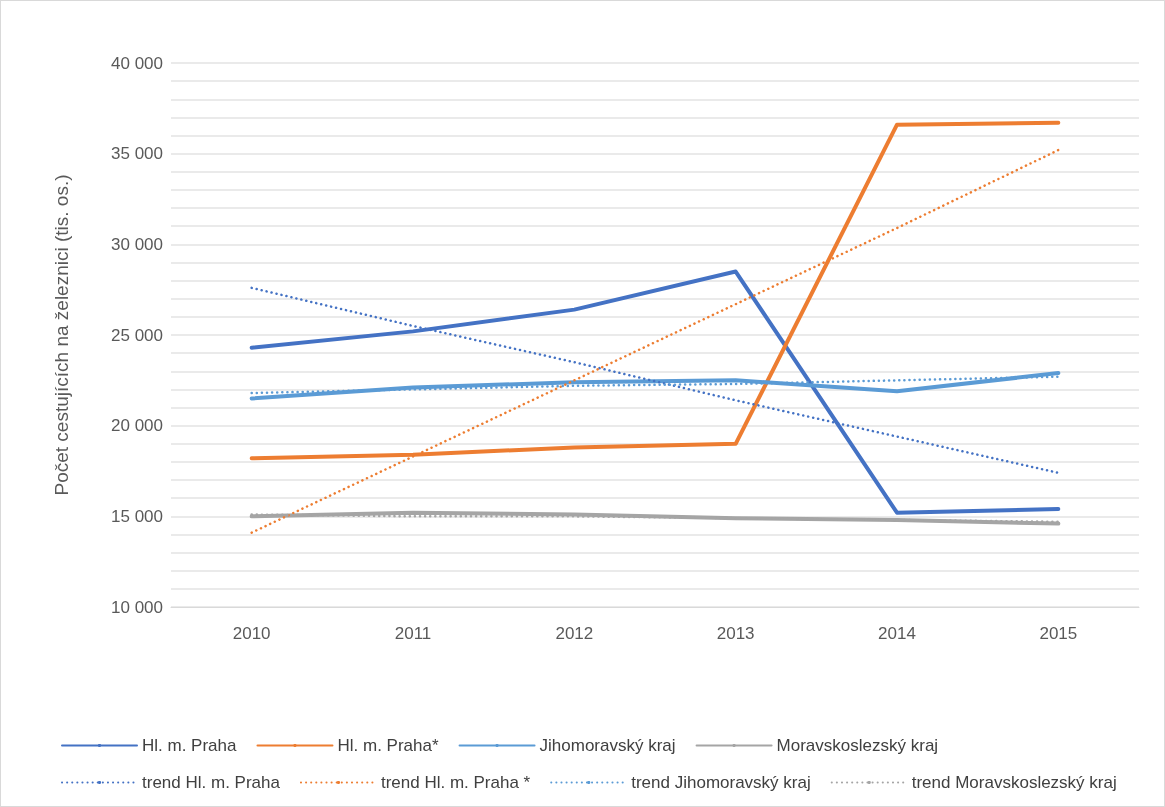 The image size is (1165, 807). I want to click on y-tick-label: 10 000, so click(137, 607).